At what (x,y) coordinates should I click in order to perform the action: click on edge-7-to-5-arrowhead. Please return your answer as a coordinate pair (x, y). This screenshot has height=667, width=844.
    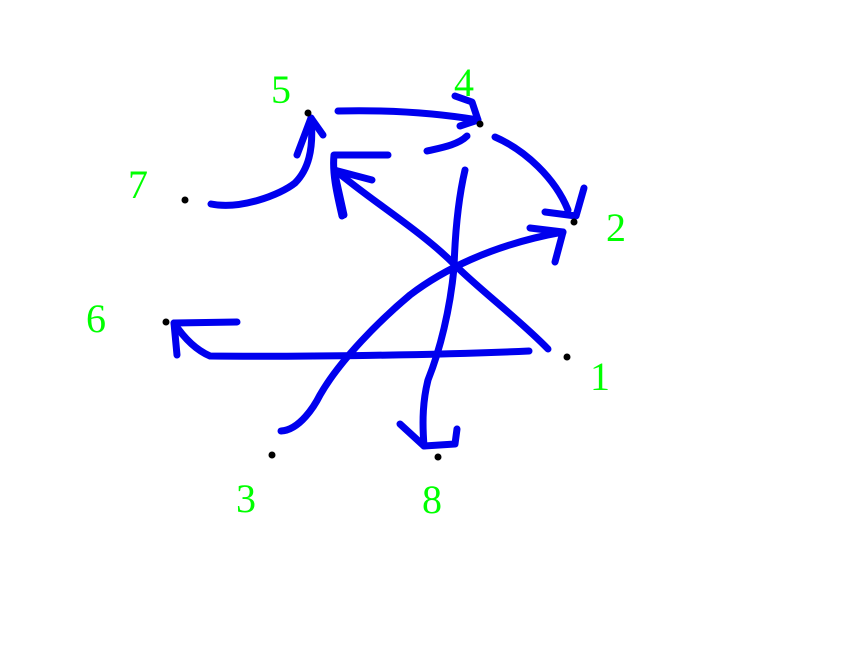
    Looking at the image, I should click on (310, 136).